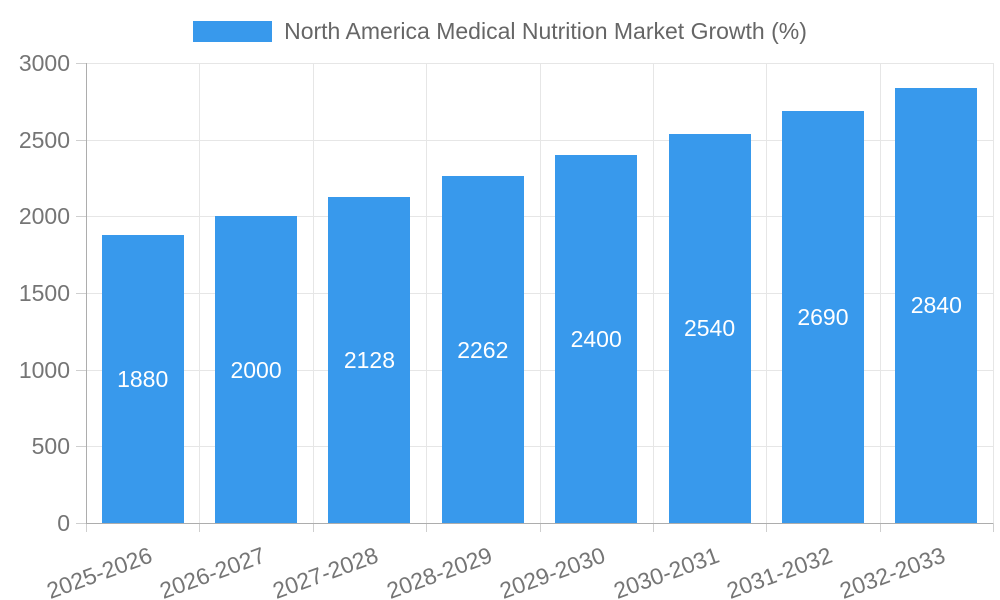 The height and width of the screenshot is (600, 1000). I want to click on x-axis-line, so click(539, 523).